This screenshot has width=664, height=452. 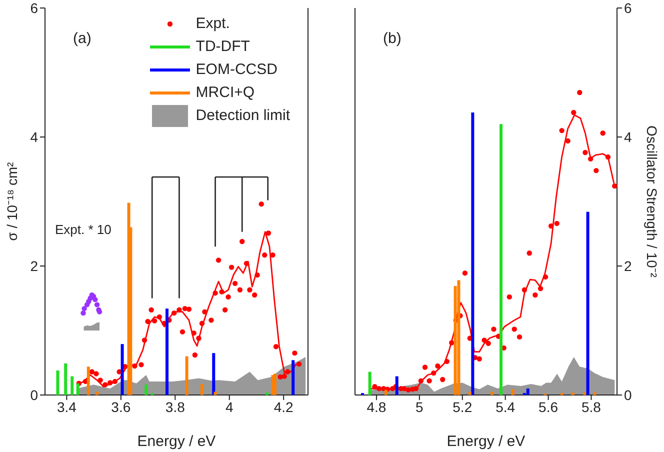 I want to click on annotation: (b), so click(x=392, y=38).